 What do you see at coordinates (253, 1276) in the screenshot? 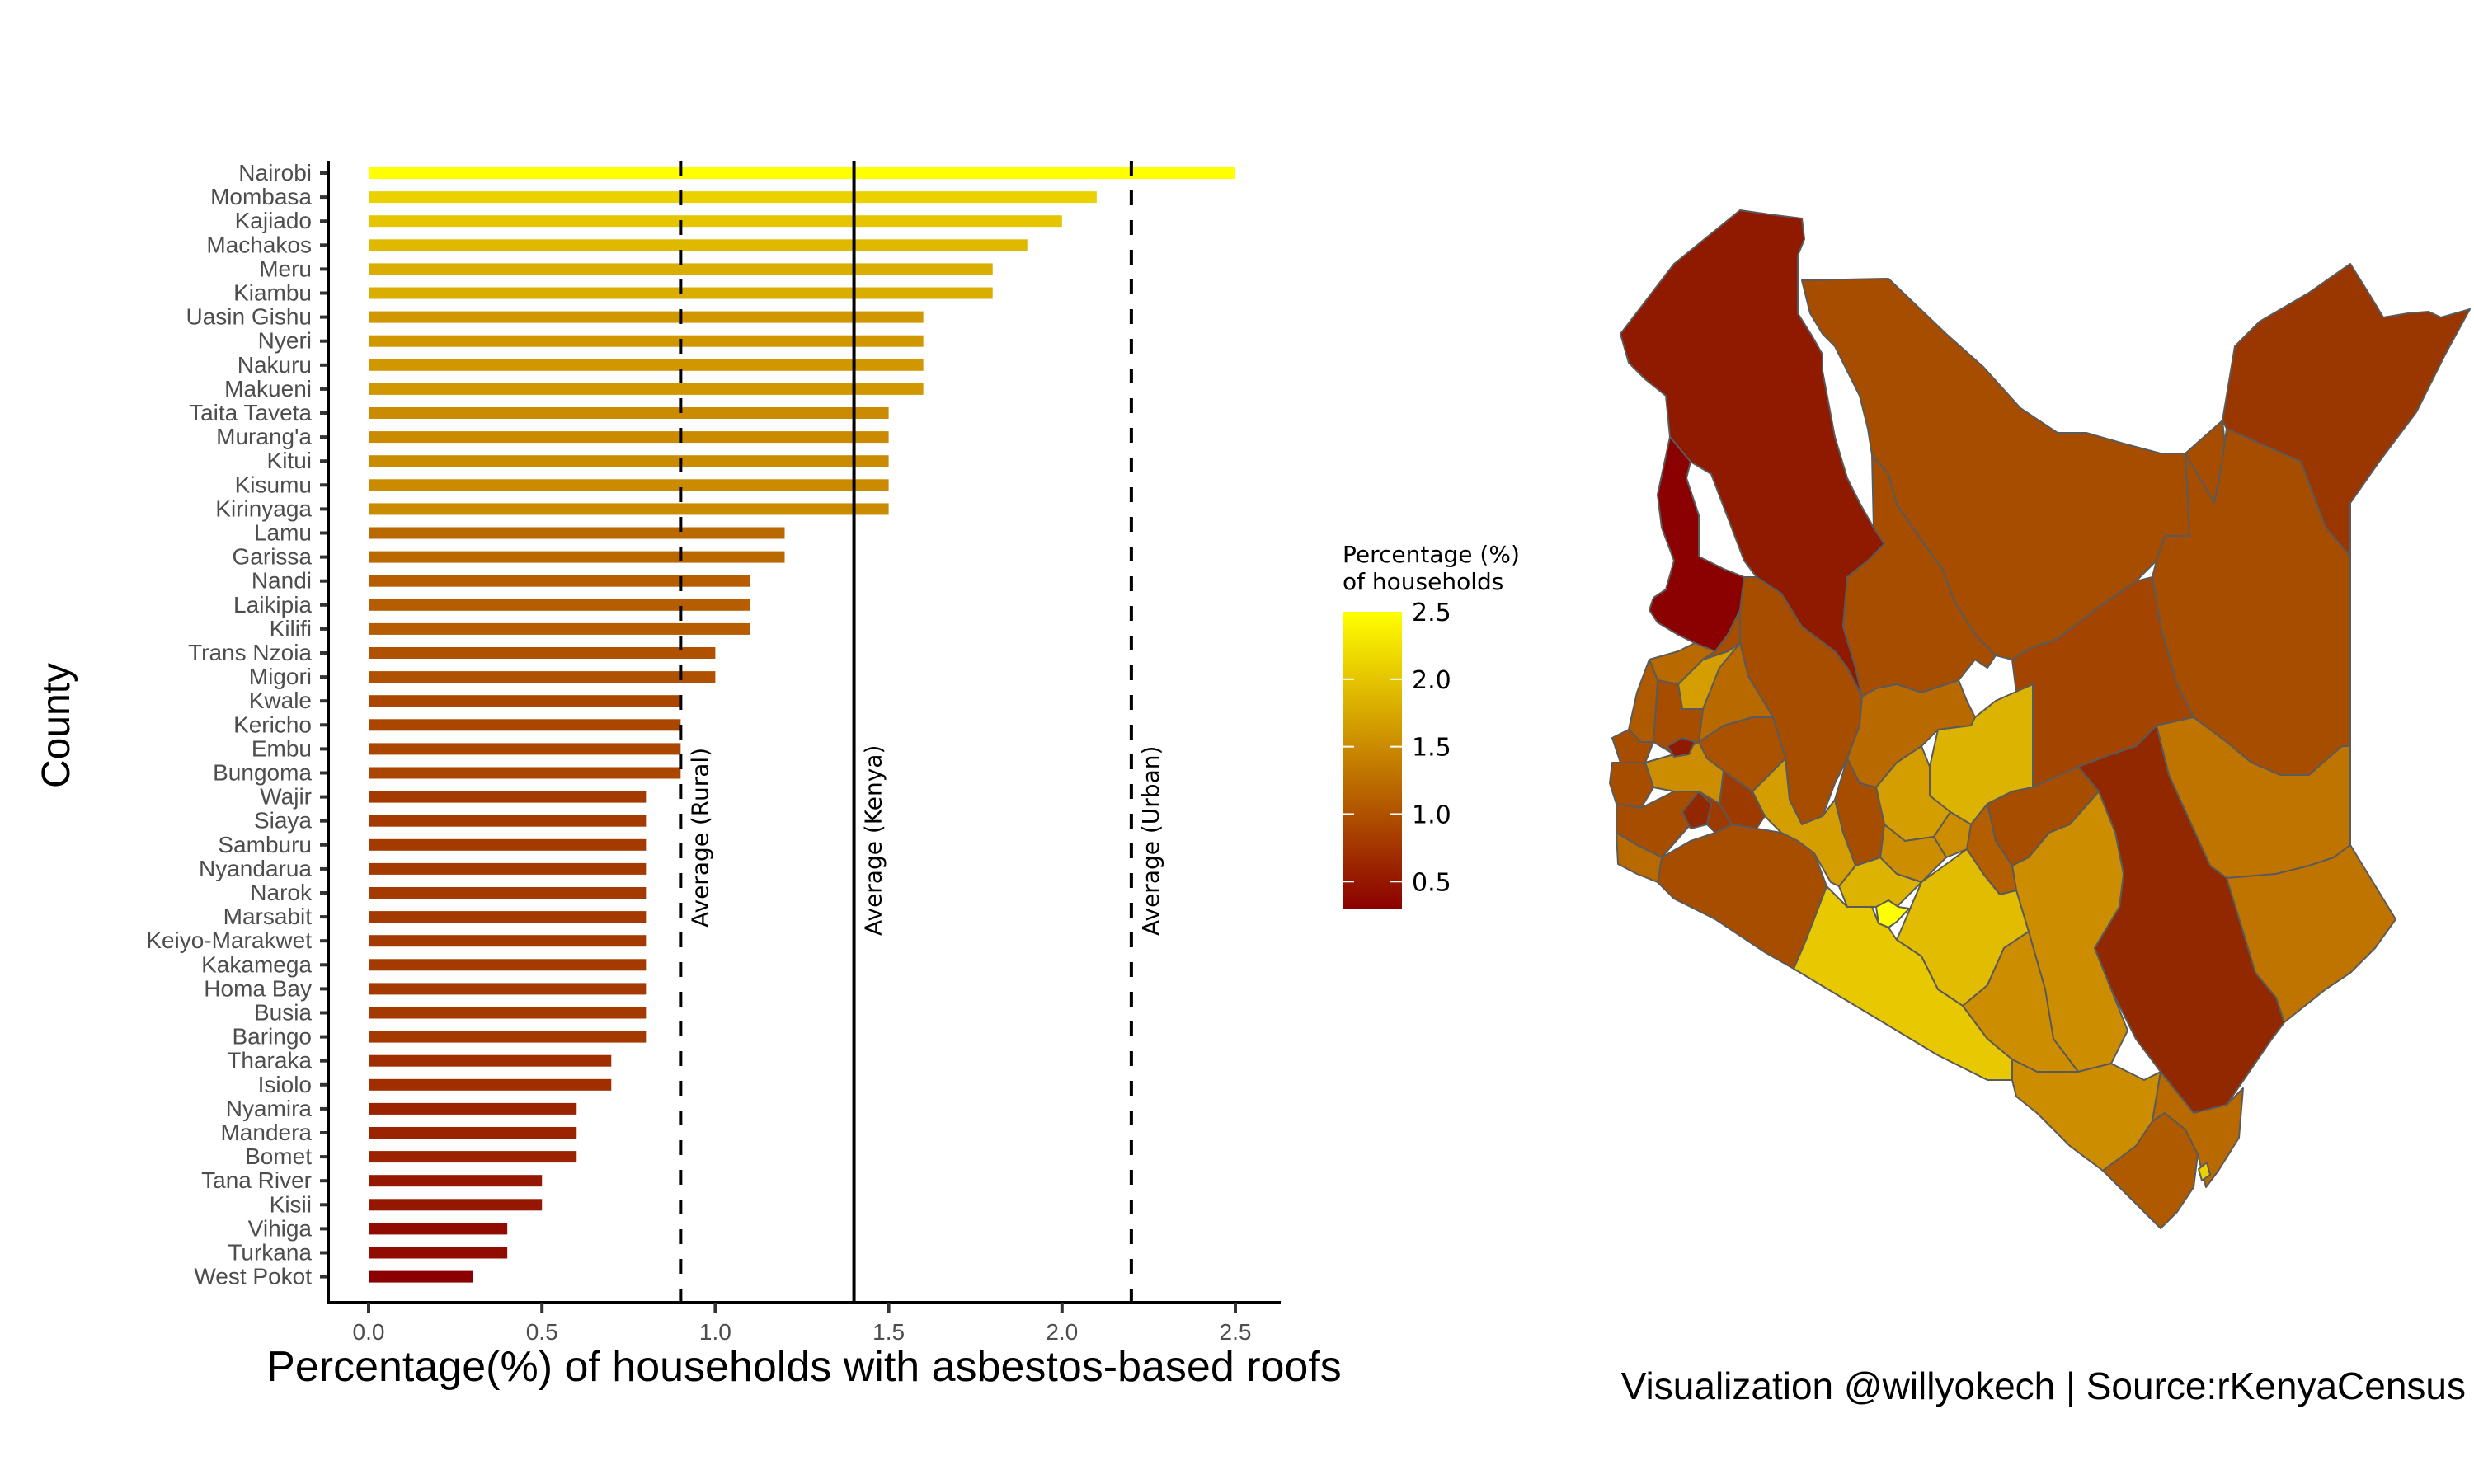
I see `county-label: West Pokot` at bounding box center [253, 1276].